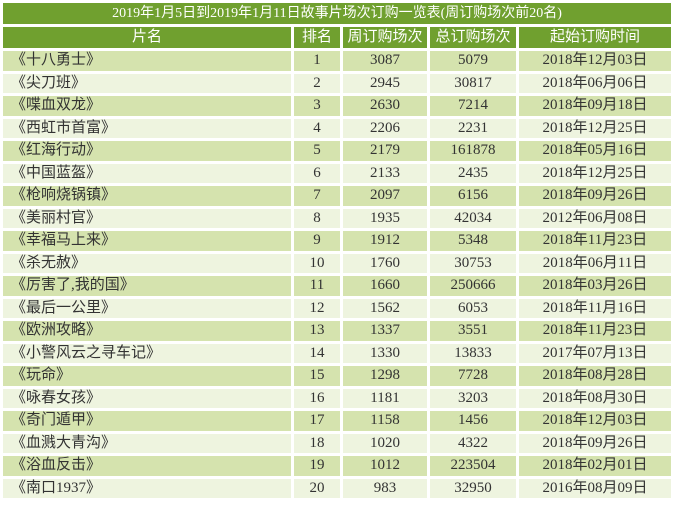 This screenshot has width=674, height=513. What do you see at coordinates (473, 308) in the screenshot?
I see `total-sessions-cell: 6053` at bounding box center [473, 308].